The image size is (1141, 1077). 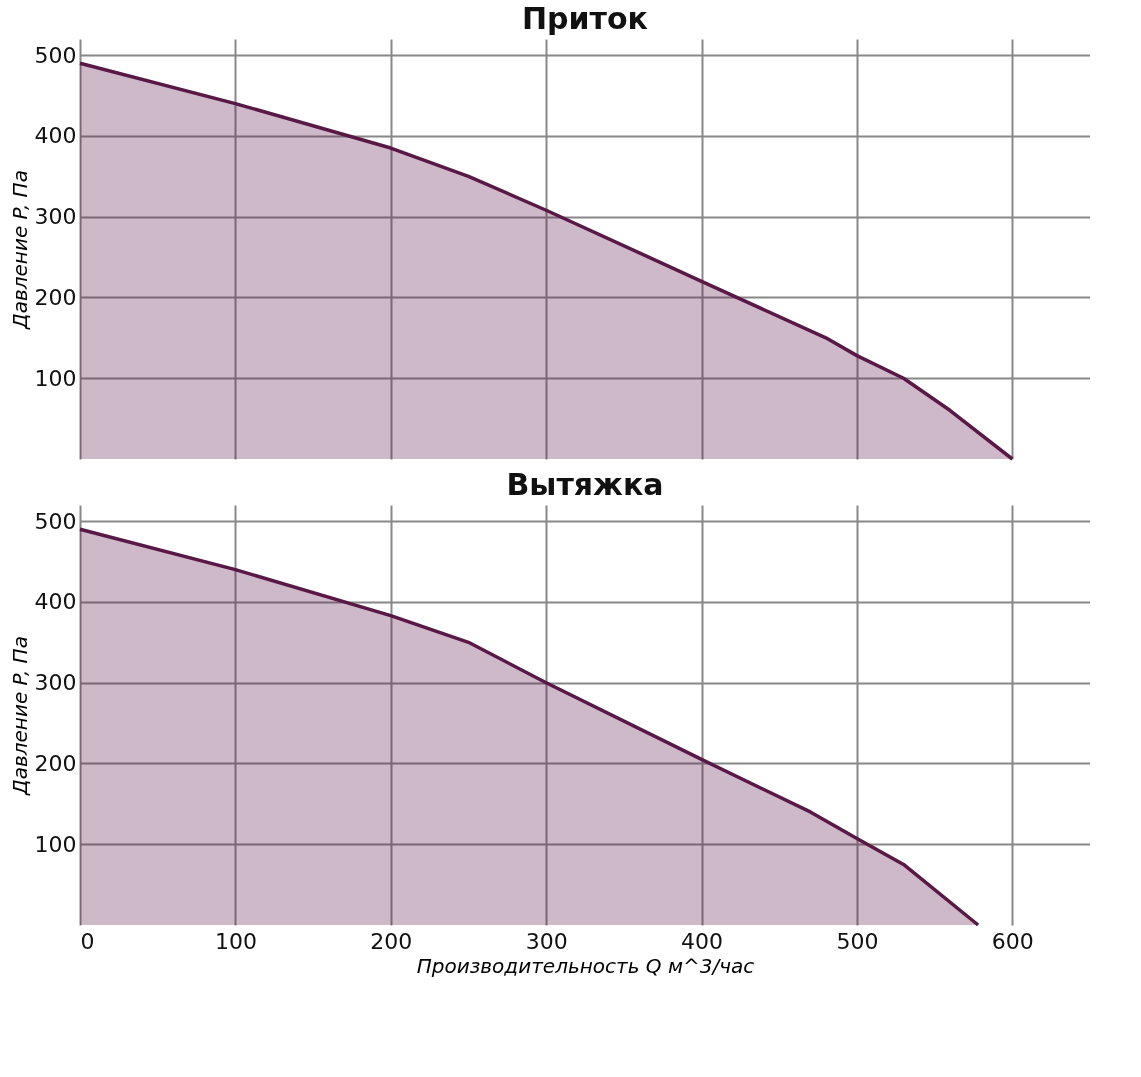 I want to click on x-tick-label: 300, so click(x=546, y=941).